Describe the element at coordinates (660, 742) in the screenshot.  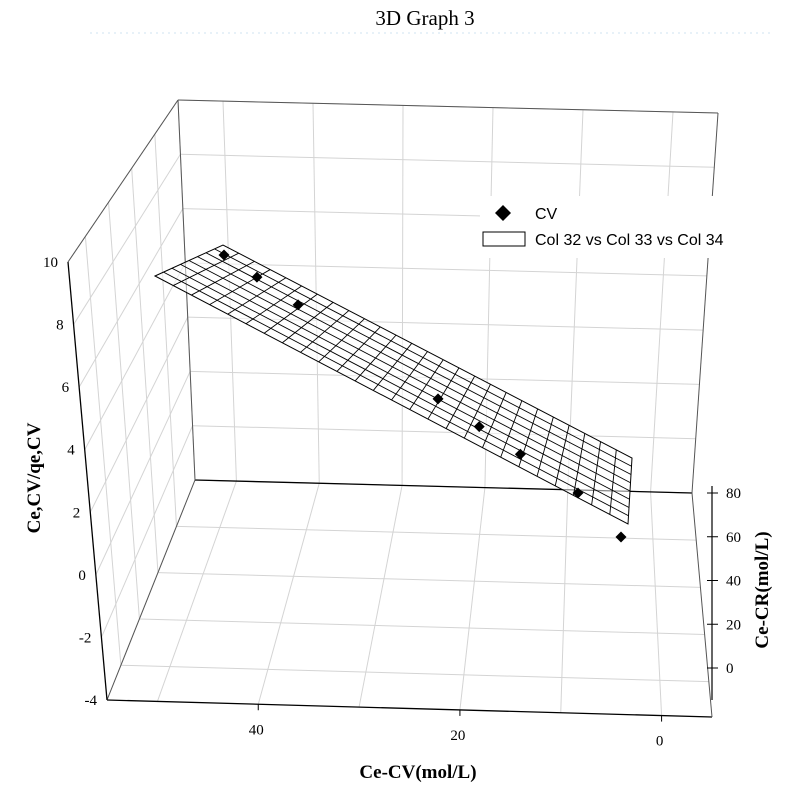
I see `x-tick-label: 0` at that location.